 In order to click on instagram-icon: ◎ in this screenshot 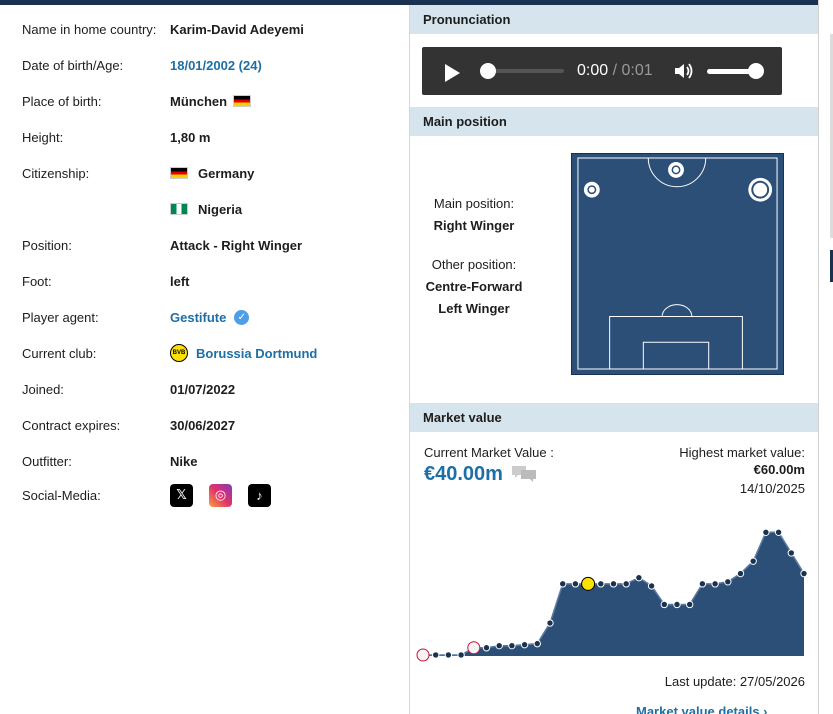, I will do `click(220, 495)`.